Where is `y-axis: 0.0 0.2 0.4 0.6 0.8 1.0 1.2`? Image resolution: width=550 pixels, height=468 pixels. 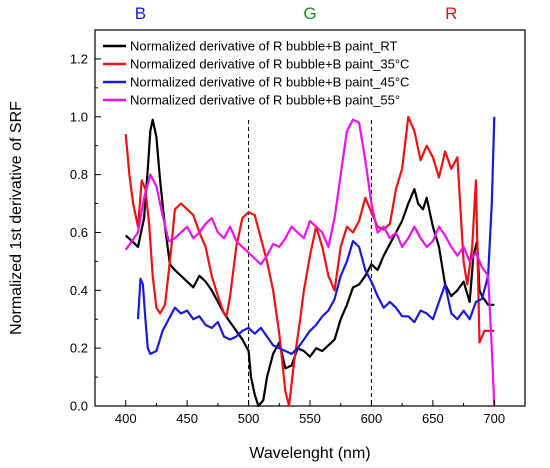 y-axis: 0.0 0.2 0.4 0.6 0.8 1.0 1.2 is located at coordinates (85, 221).